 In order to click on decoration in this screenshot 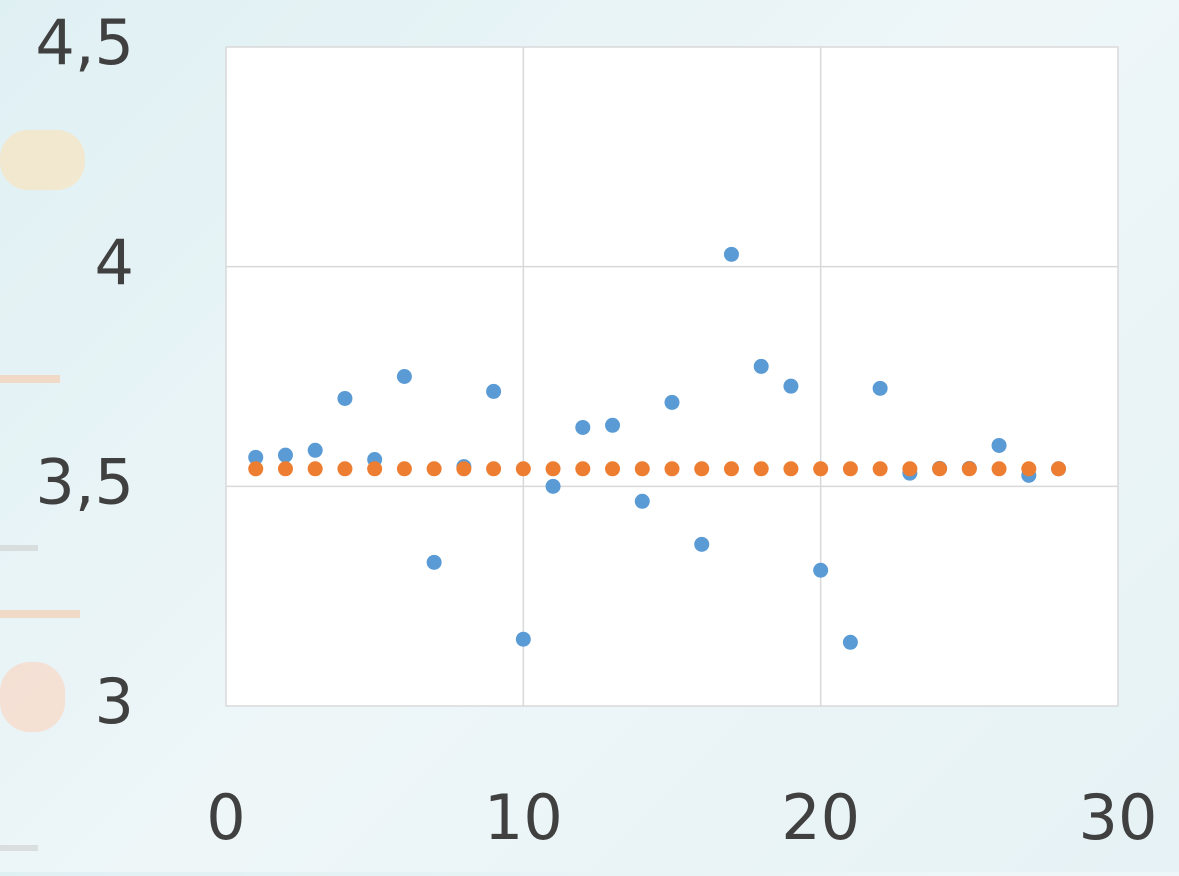, I will do `click(42, 490)`.